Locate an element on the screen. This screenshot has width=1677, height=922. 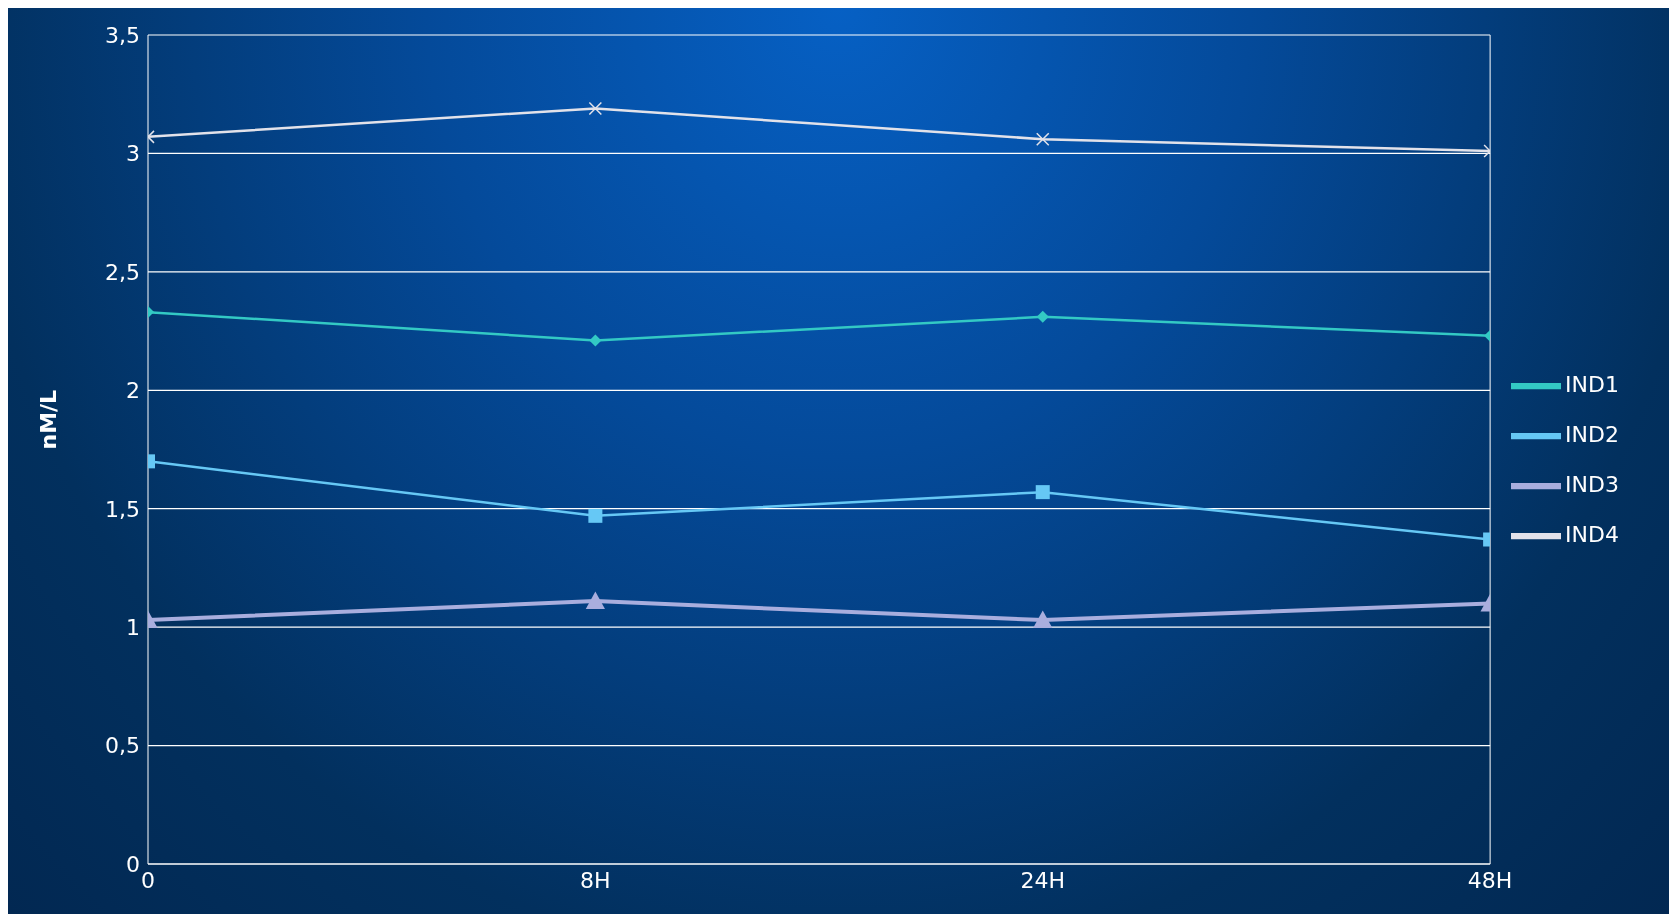
y-tick-label: 2 is located at coordinates (133, 391).